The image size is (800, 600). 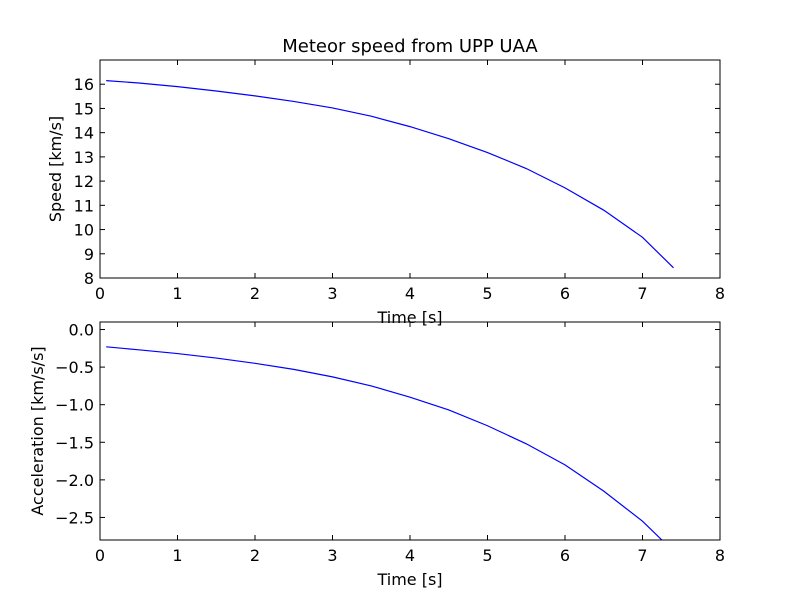 I want to click on speed-ytick-label: 15, so click(x=84, y=108).